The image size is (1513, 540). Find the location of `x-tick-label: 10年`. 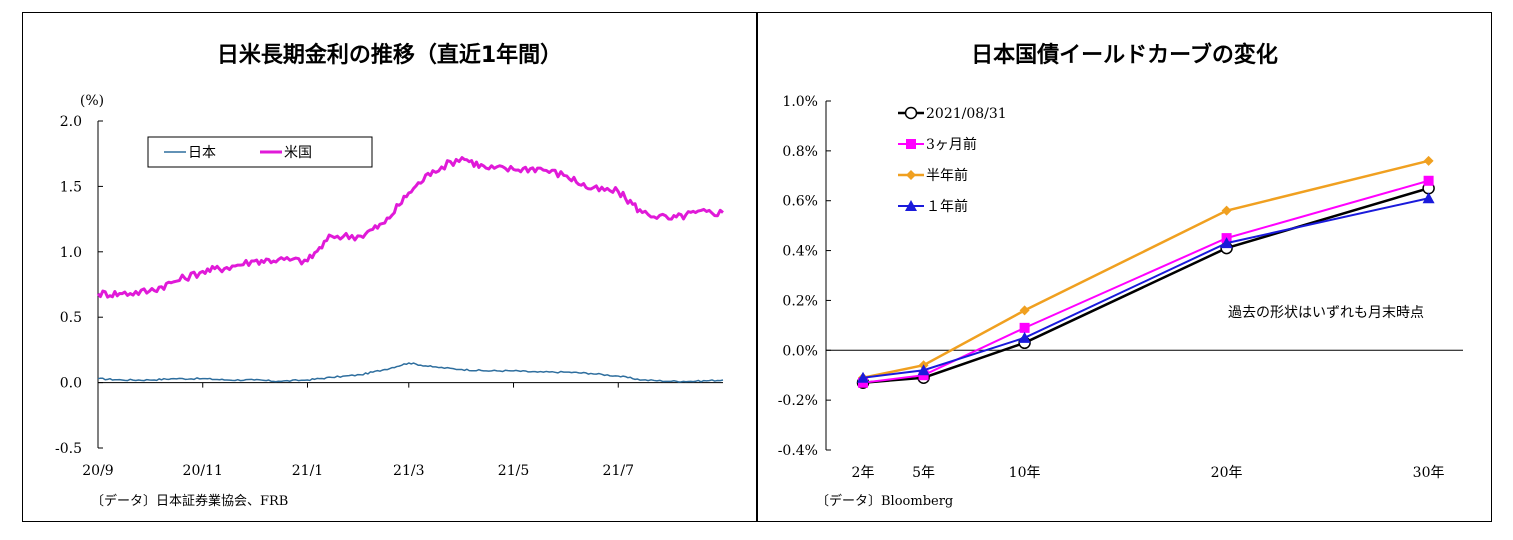

x-tick-label: 10年 is located at coordinates (1025, 473).